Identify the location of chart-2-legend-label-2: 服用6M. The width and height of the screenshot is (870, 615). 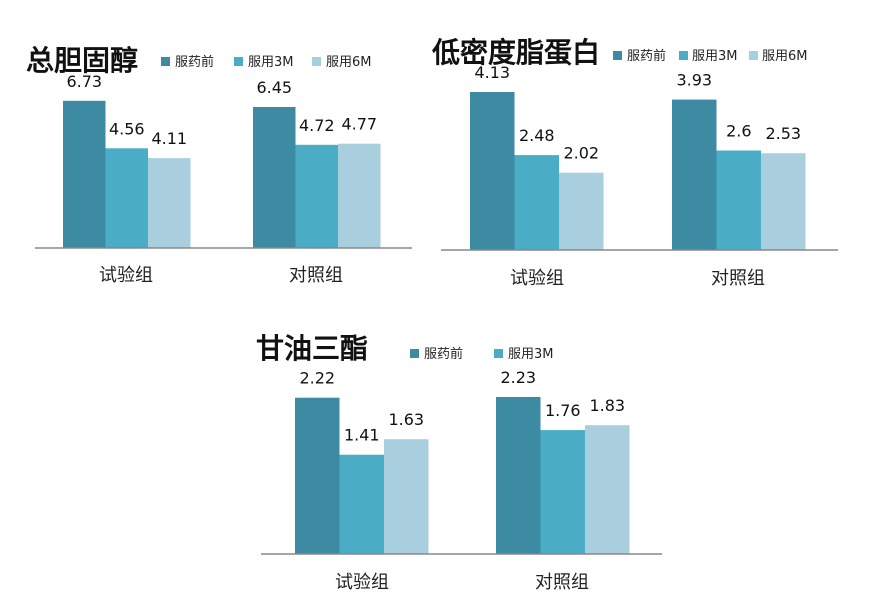
(785, 56).